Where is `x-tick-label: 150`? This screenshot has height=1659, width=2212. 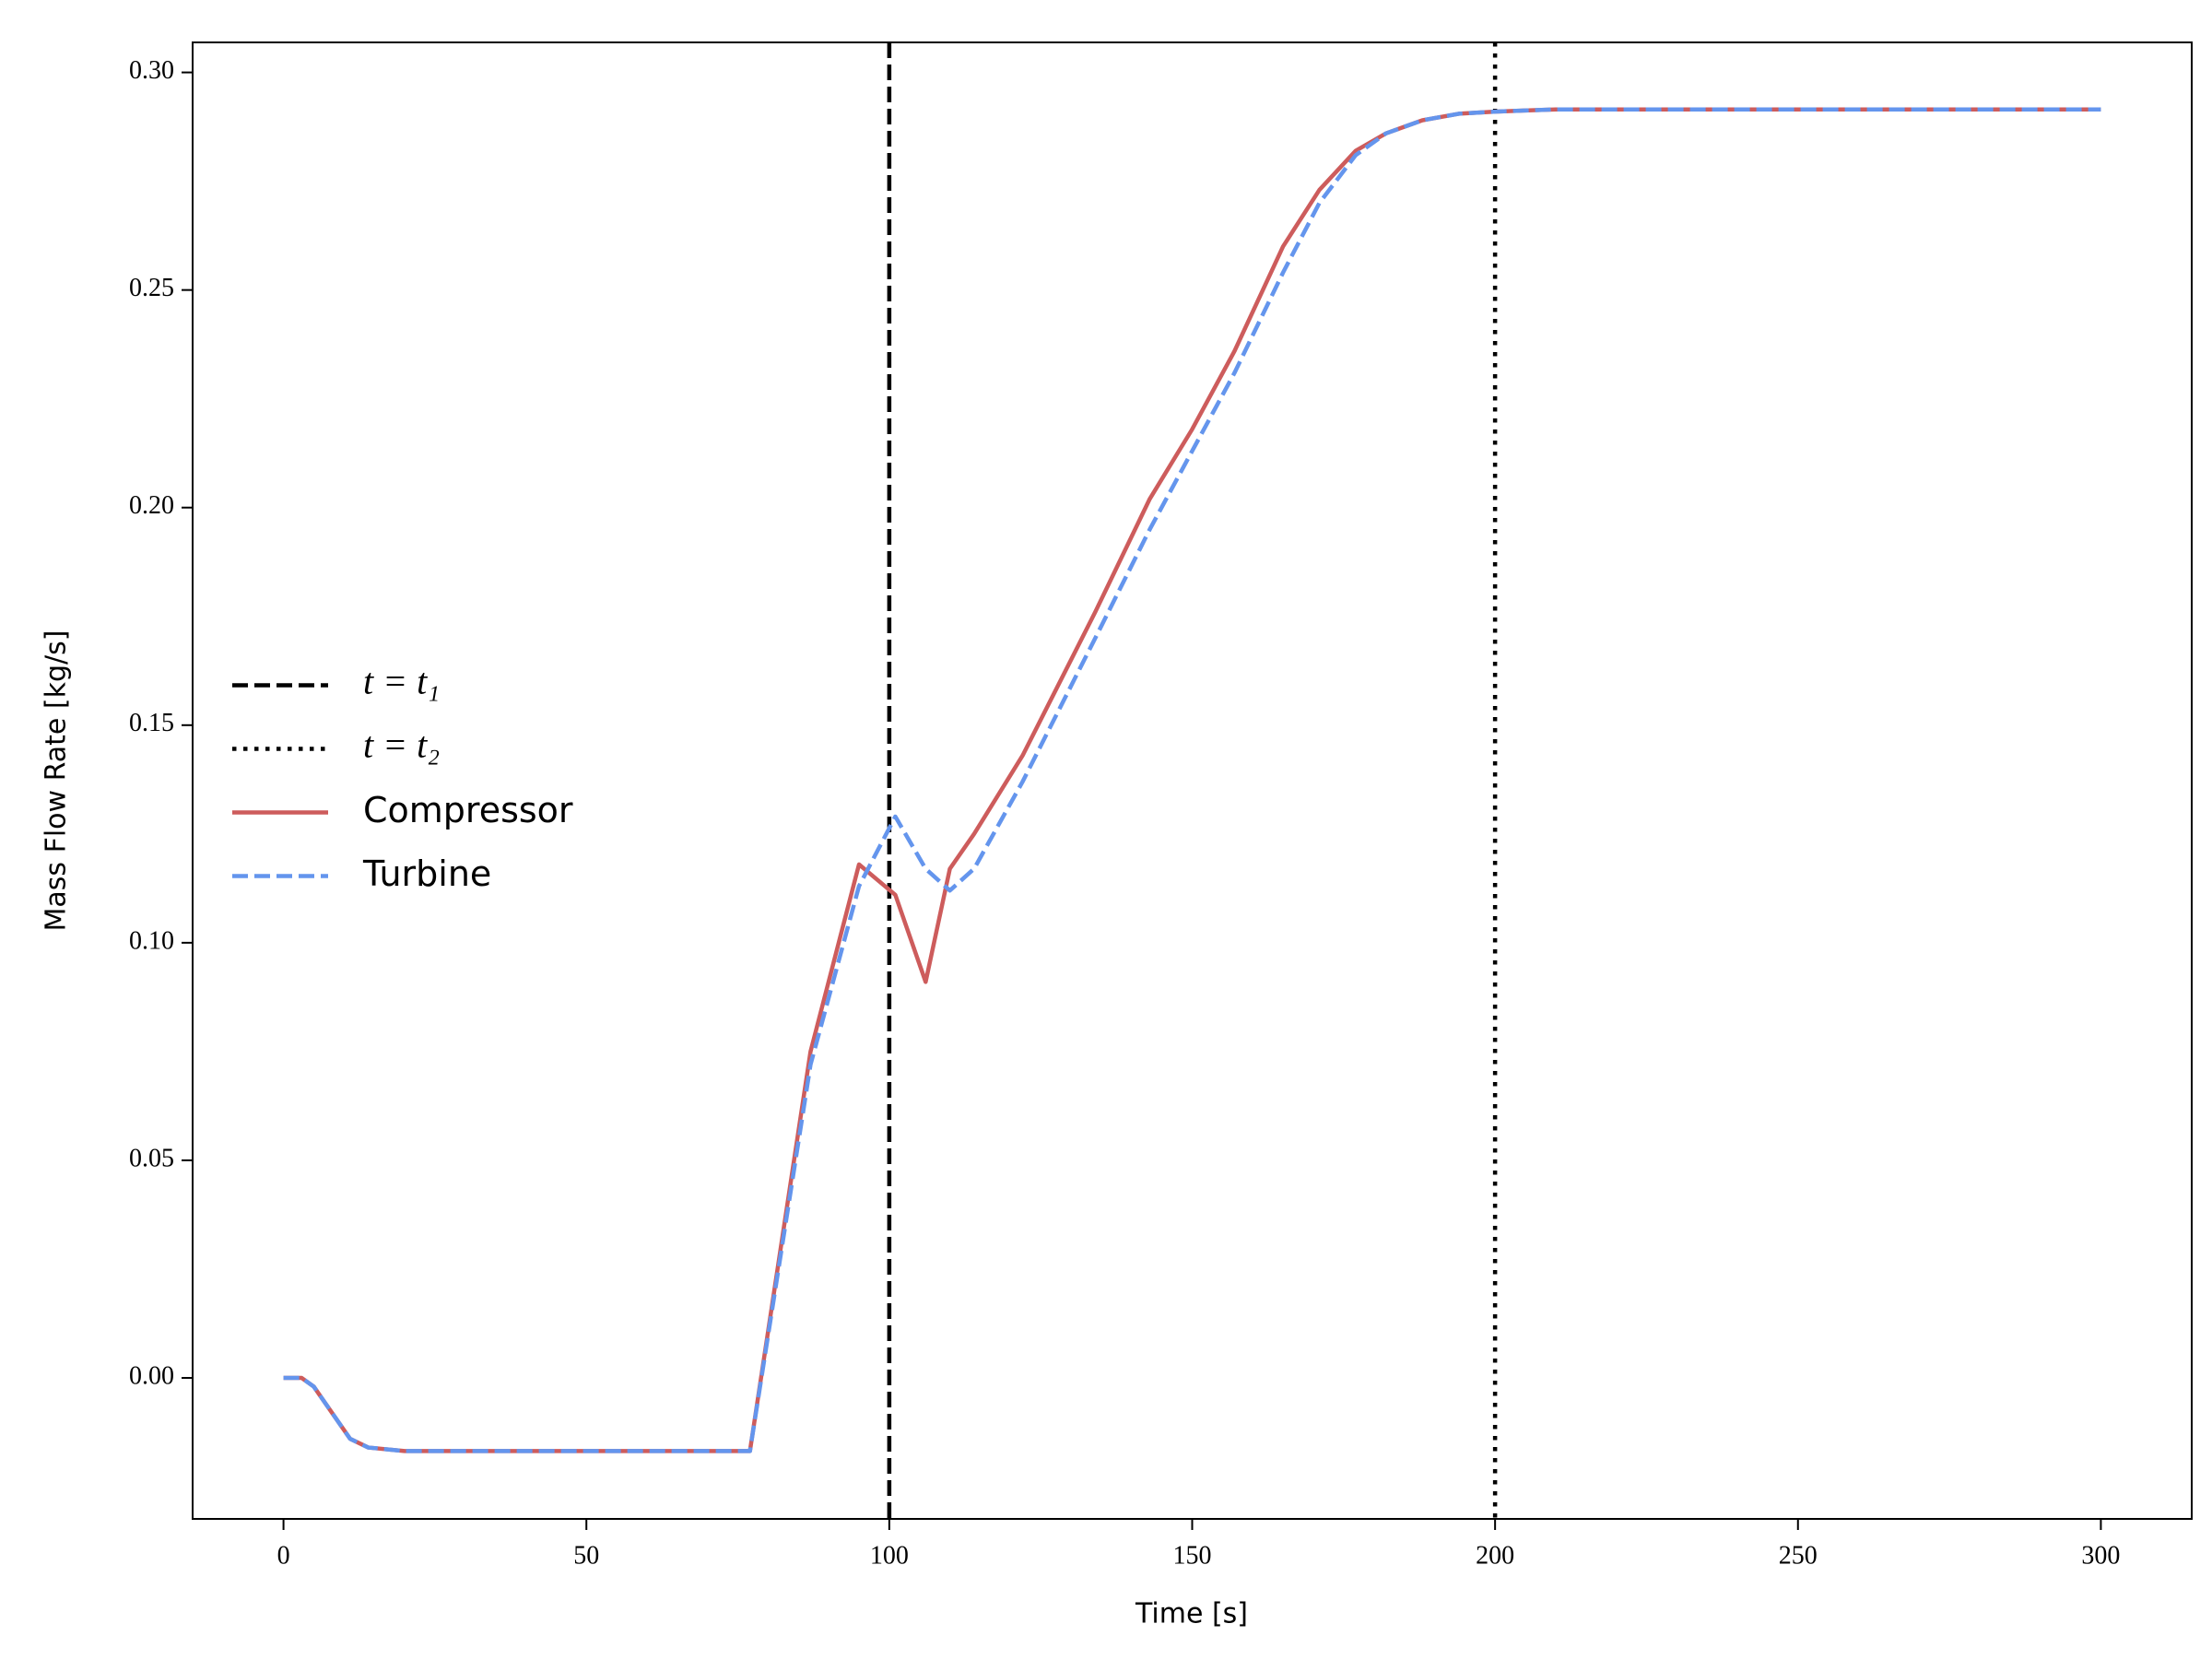
x-tick-label: 150 is located at coordinates (1192, 1555).